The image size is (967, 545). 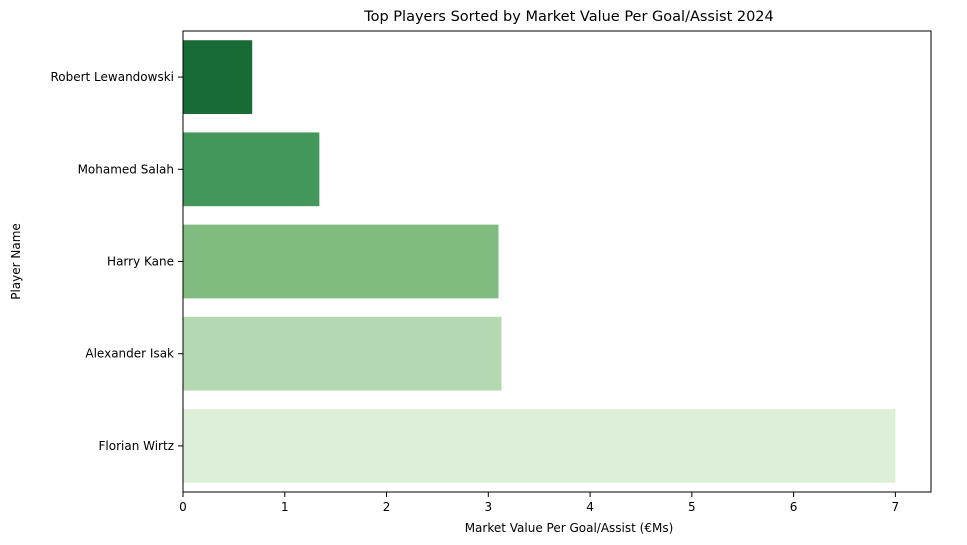 What do you see at coordinates (137, 446) in the screenshot?
I see `y-tick-label: Florian Wirtz` at bounding box center [137, 446].